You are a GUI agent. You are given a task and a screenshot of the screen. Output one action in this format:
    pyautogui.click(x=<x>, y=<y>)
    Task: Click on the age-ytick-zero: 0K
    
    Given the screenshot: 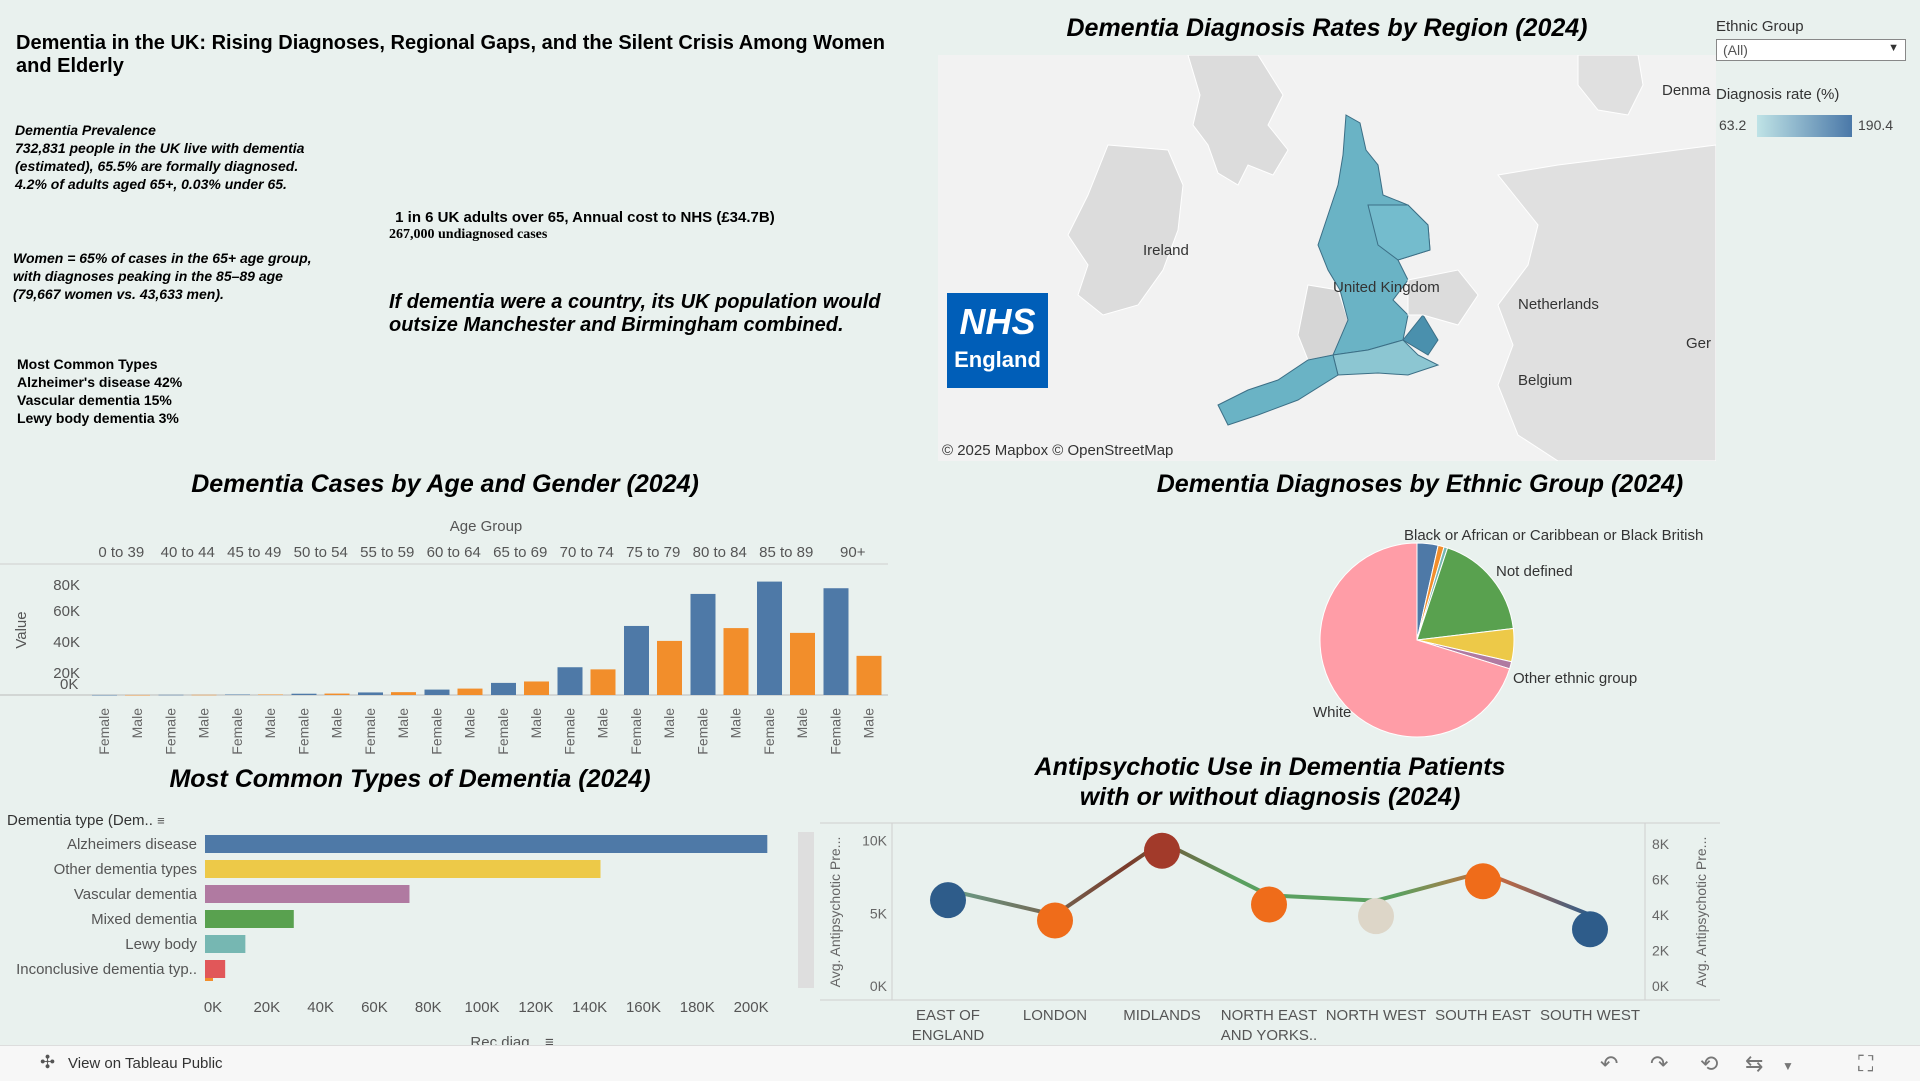 What is the action you would take?
    pyautogui.click(x=69, y=684)
    